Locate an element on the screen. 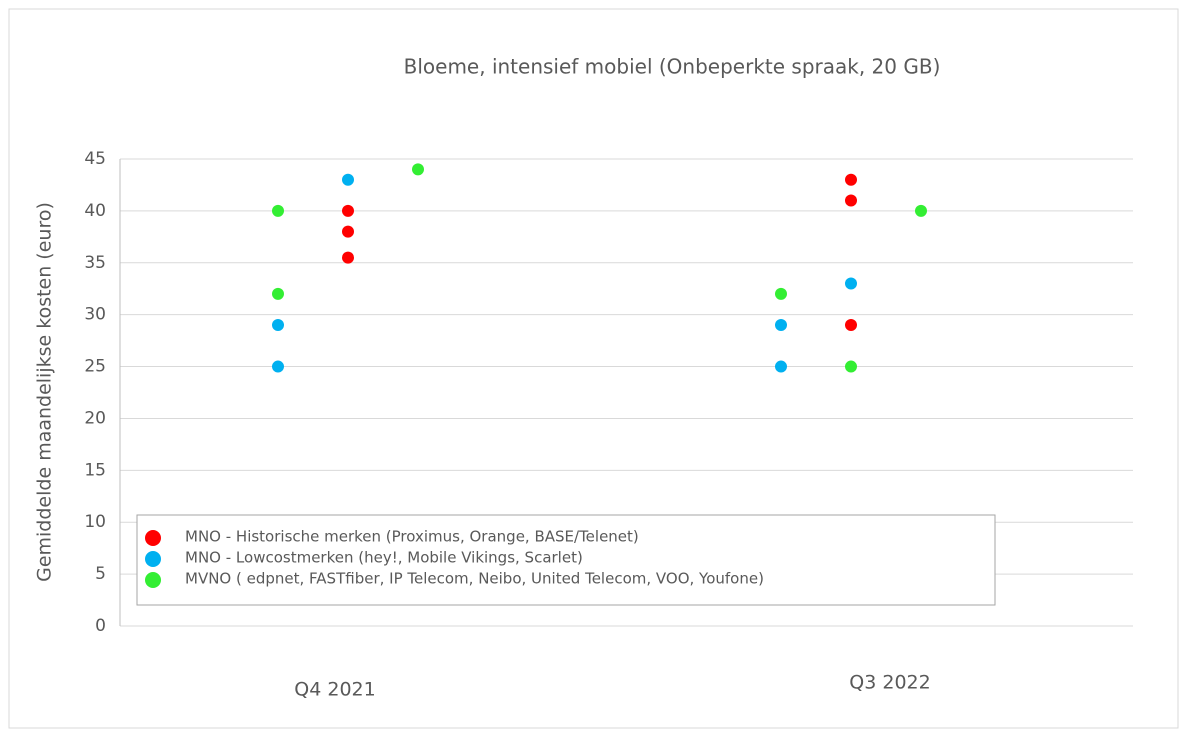  y-tick-label: 20 is located at coordinates (95, 418).